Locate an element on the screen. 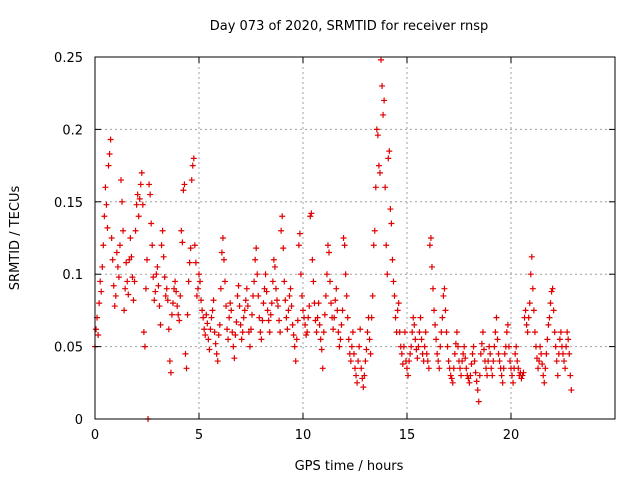 The image size is (640, 480). y-tick-label: 0.2 is located at coordinates (72, 130).